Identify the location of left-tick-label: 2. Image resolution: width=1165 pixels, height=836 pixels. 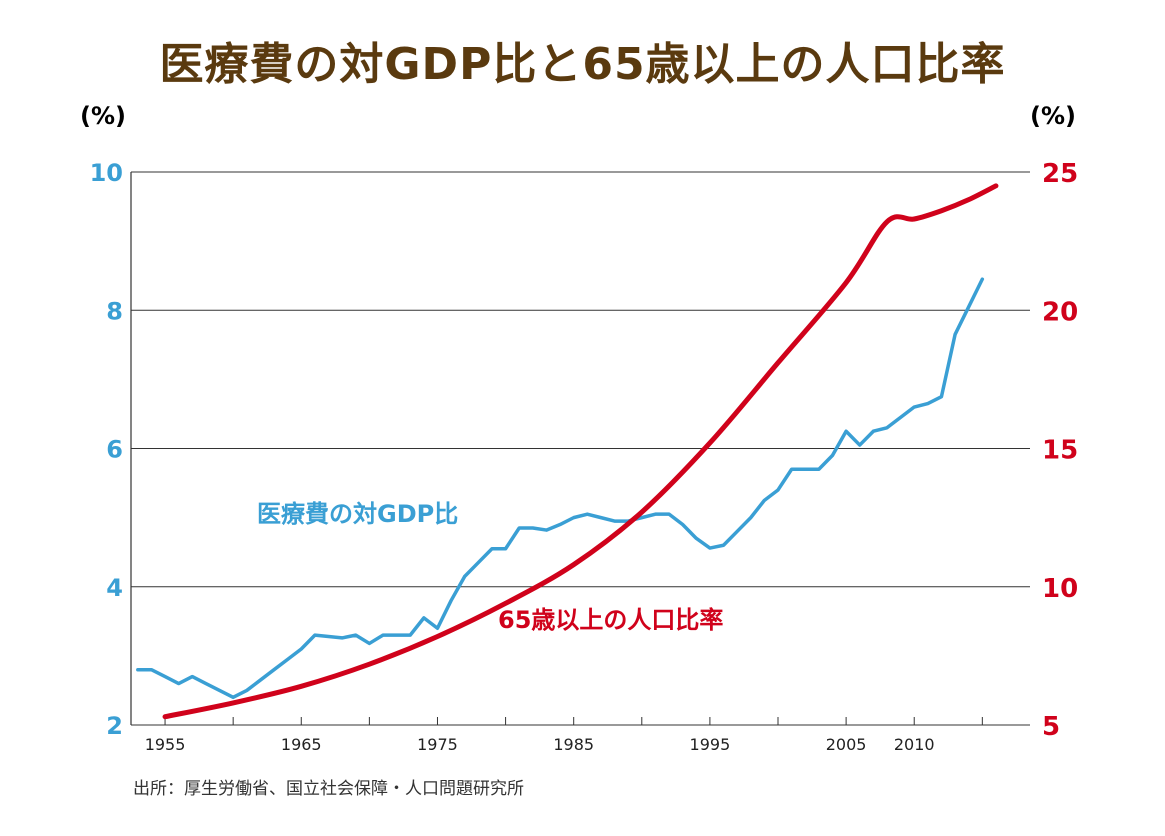
(114, 726).